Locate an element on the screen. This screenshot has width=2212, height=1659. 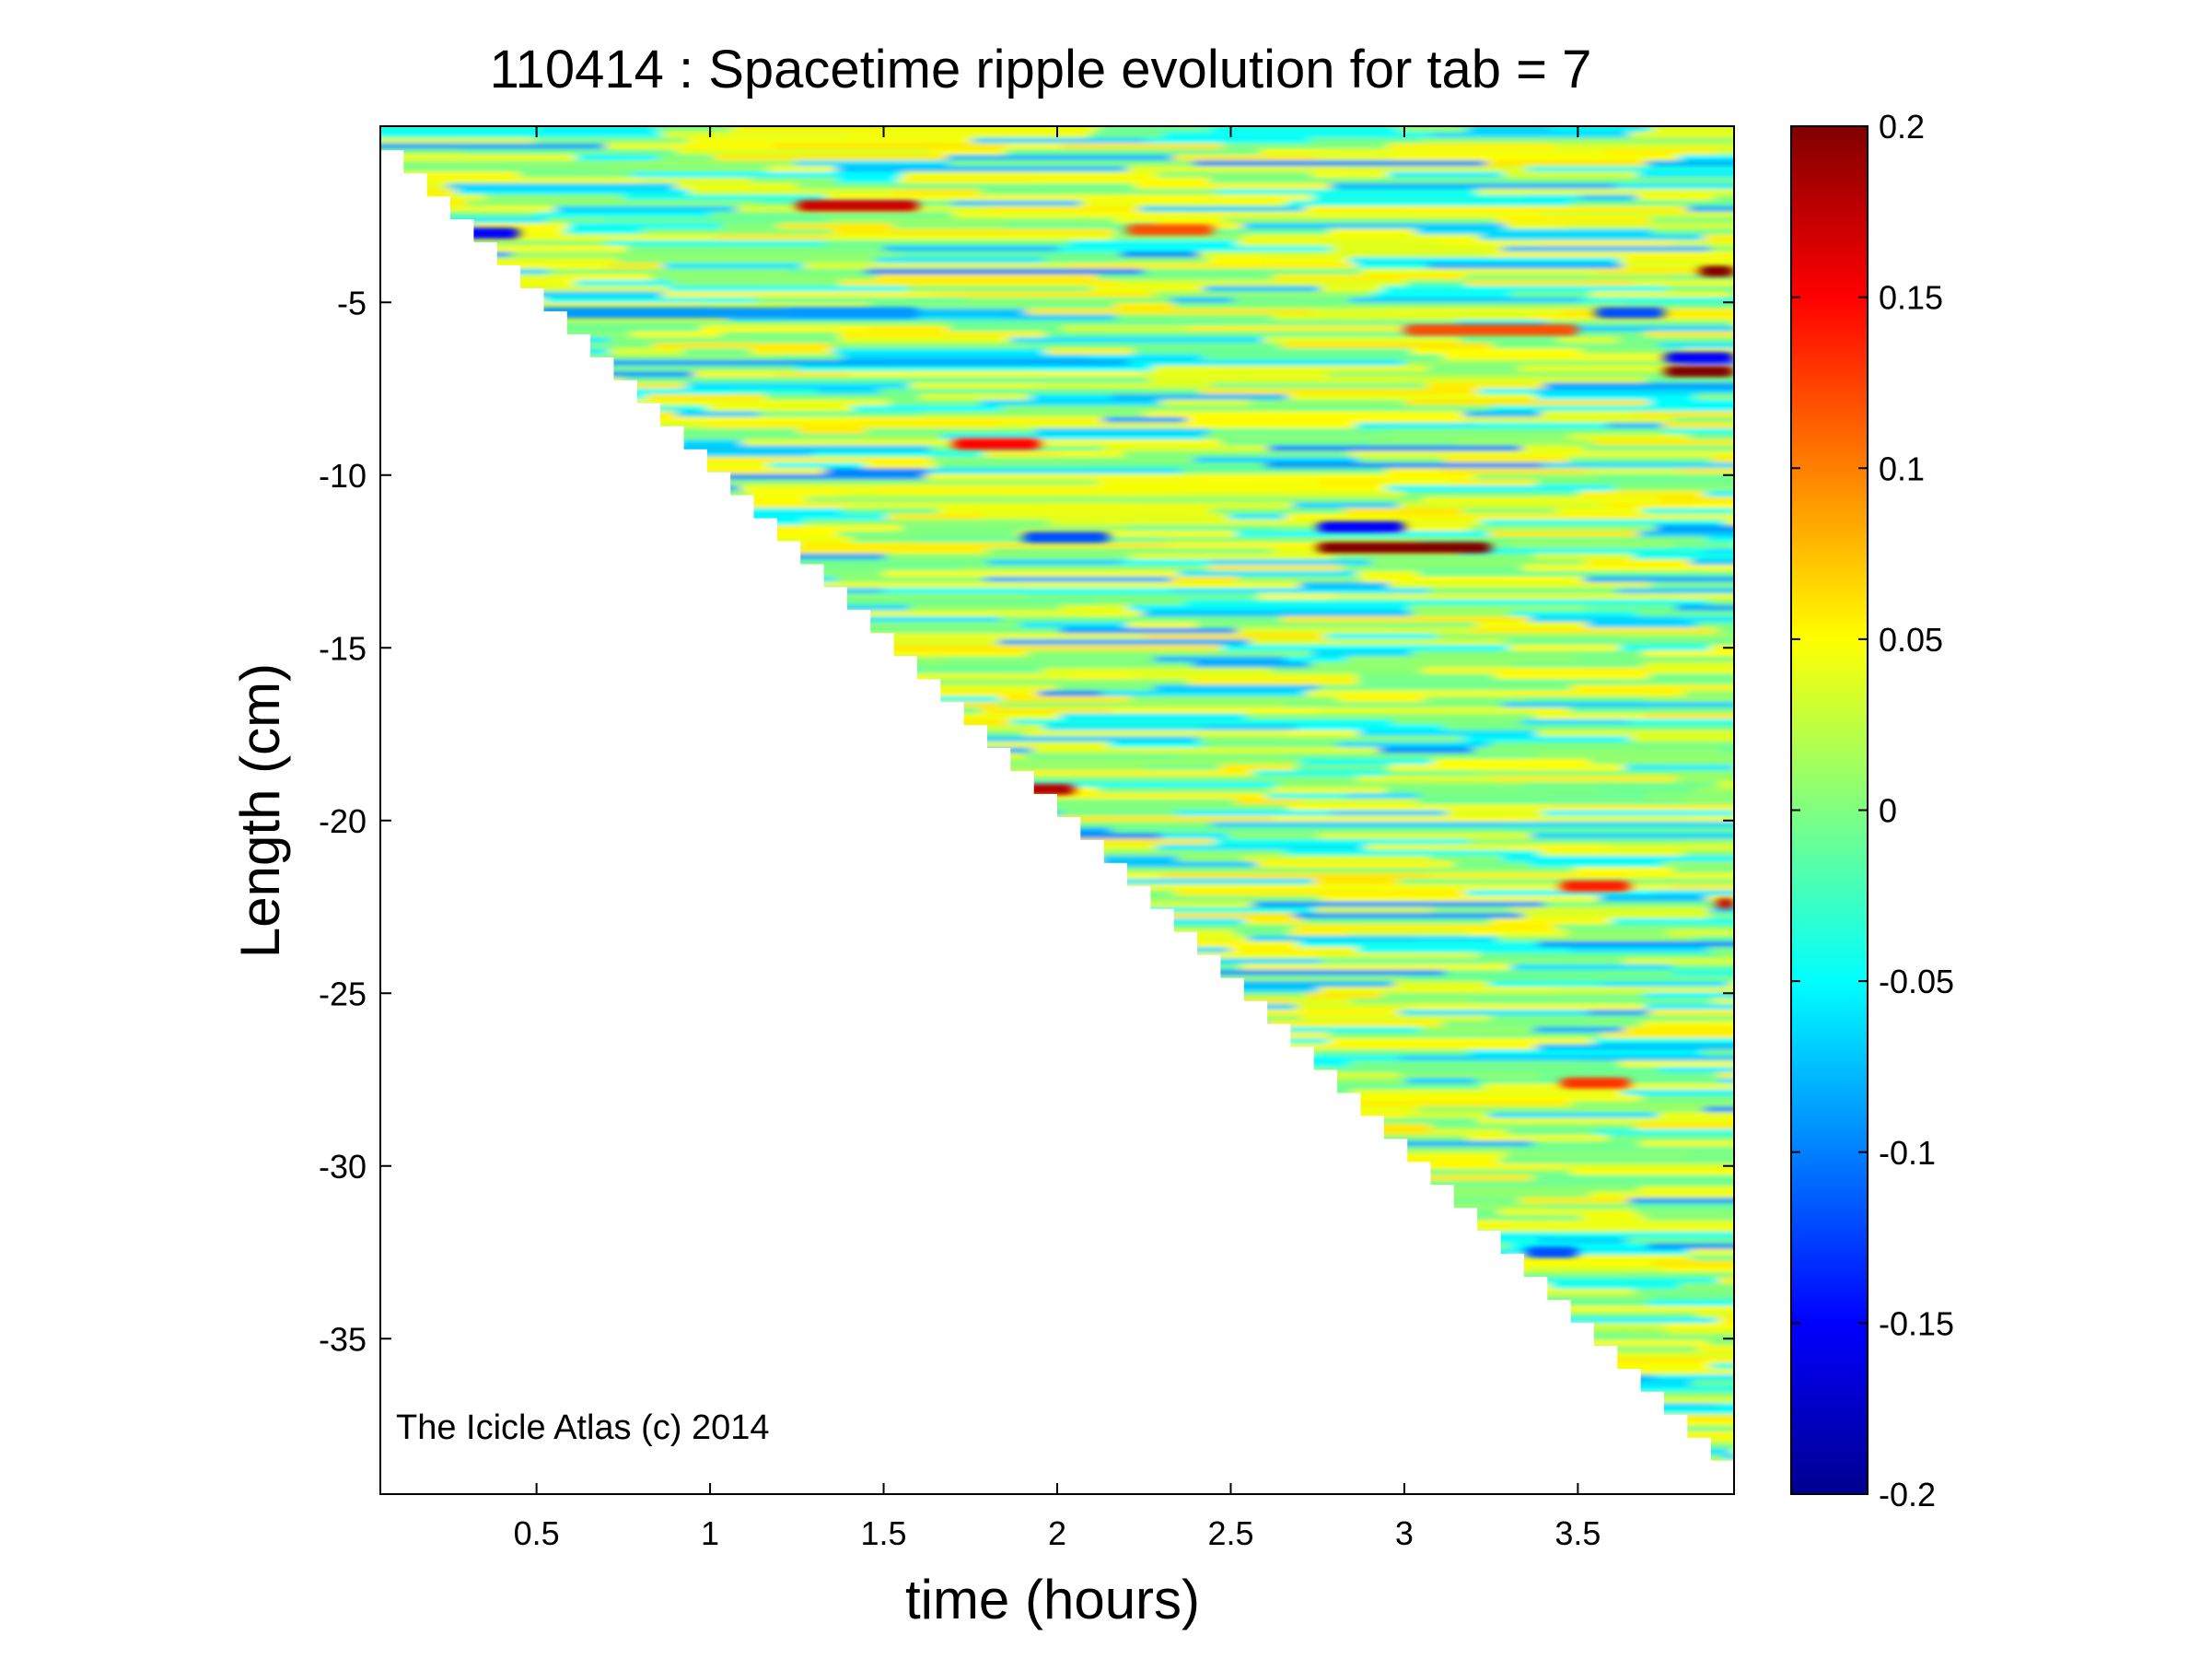
x-axis-label: time (hours) is located at coordinates (1053, 1599).